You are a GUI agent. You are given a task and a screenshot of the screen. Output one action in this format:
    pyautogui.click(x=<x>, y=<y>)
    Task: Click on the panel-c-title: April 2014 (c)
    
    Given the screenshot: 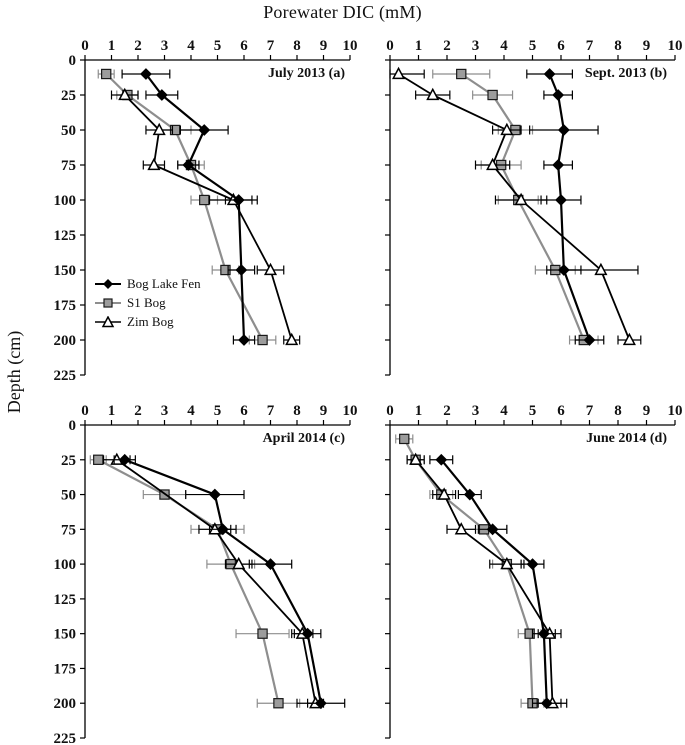 What is the action you would take?
    pyautogui.click(x=304, y=439)
    